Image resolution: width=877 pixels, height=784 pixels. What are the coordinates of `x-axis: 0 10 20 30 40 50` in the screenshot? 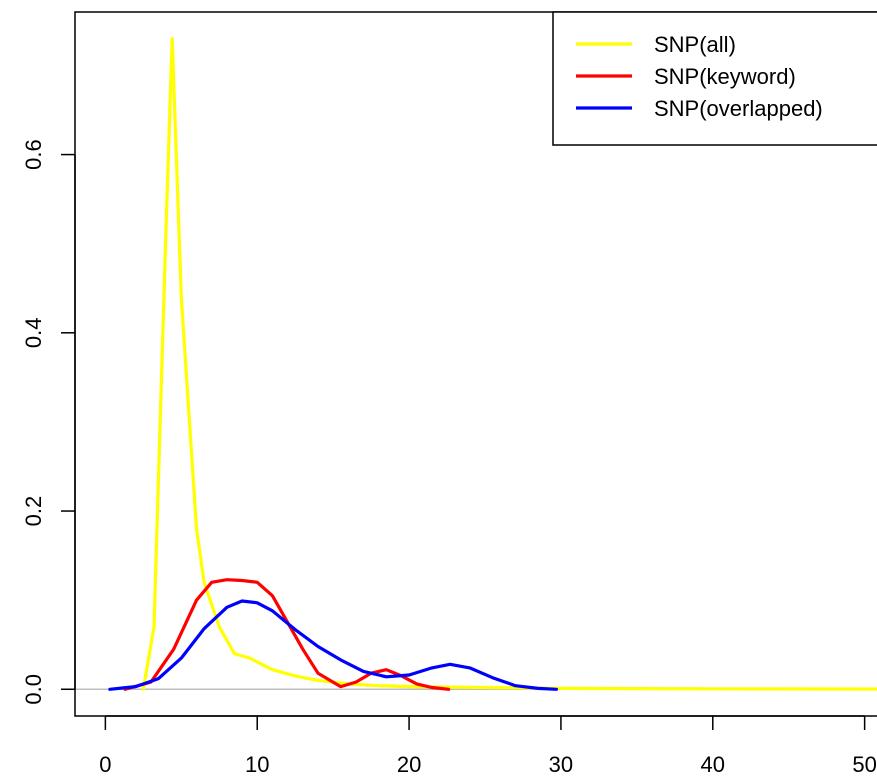 It's located at (488, 746).